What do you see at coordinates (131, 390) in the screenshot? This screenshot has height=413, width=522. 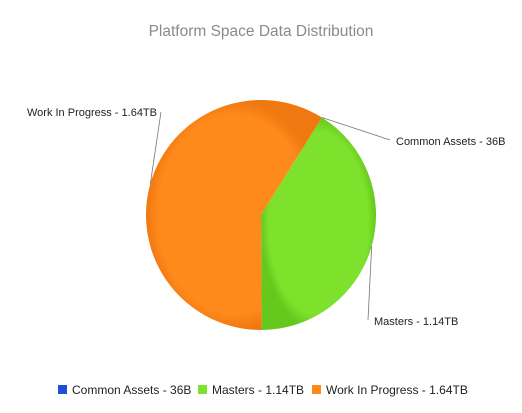 I see `legend-label-common-assets: Common Assets - 36B` at bounding box center [131, 390].